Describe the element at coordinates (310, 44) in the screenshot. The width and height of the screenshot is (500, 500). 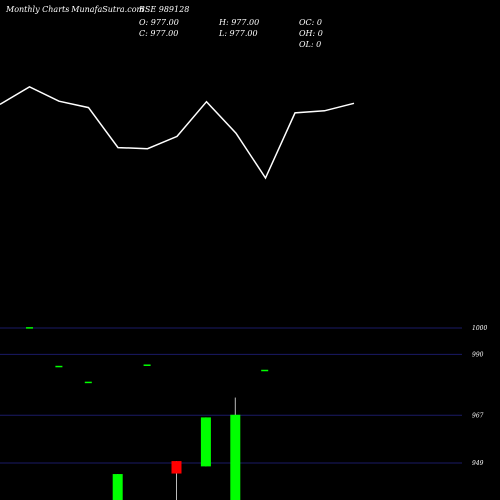
I see `ol-value: OL: 0` at that location.